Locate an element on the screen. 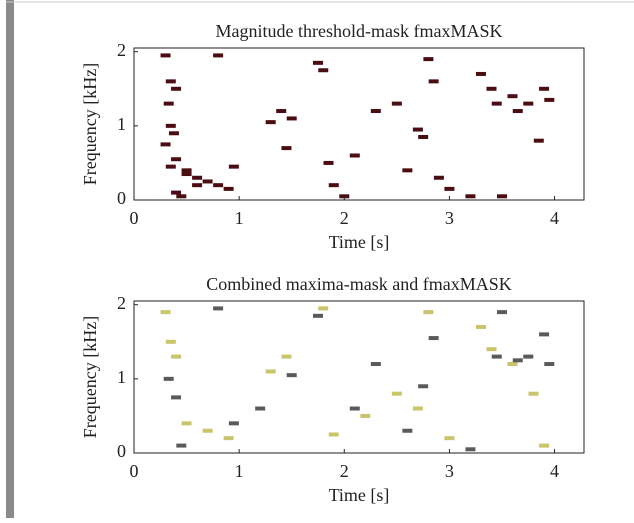 The image size is (634, 523). chart-title: Combined maxima-mask and fmaxMASK is located at coordinates (358, 284).